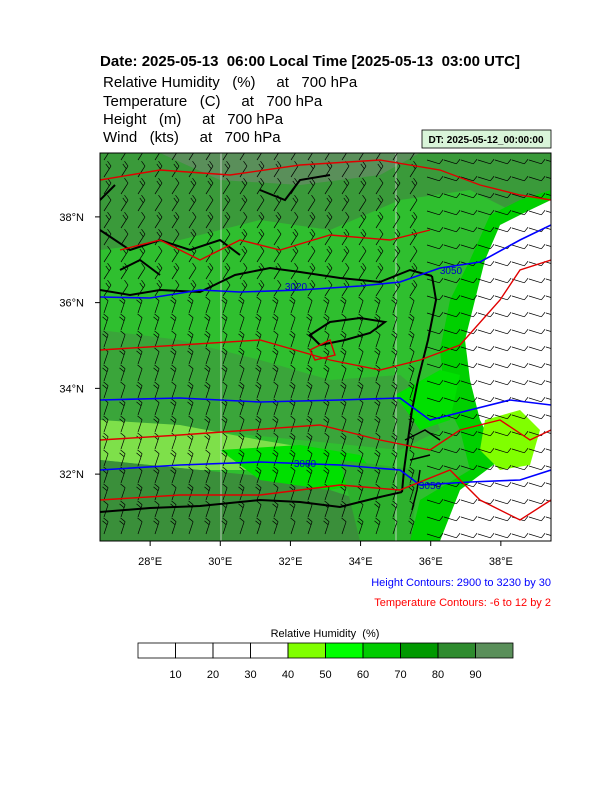 This screenshot has height=797, width=612. I want to click on rh-fill, so click(270, 390).